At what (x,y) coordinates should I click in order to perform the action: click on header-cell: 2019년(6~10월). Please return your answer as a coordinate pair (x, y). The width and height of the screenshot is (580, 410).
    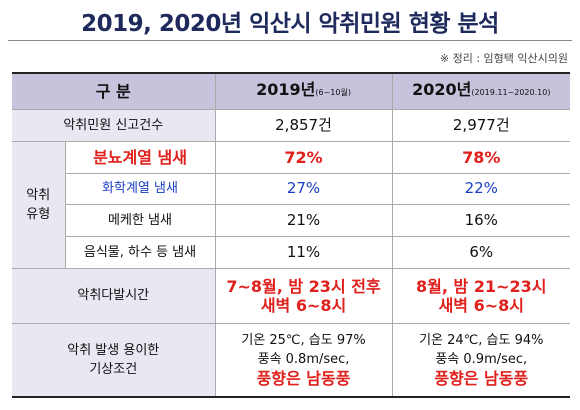
    Looking at the image, I should click on (303, 91).